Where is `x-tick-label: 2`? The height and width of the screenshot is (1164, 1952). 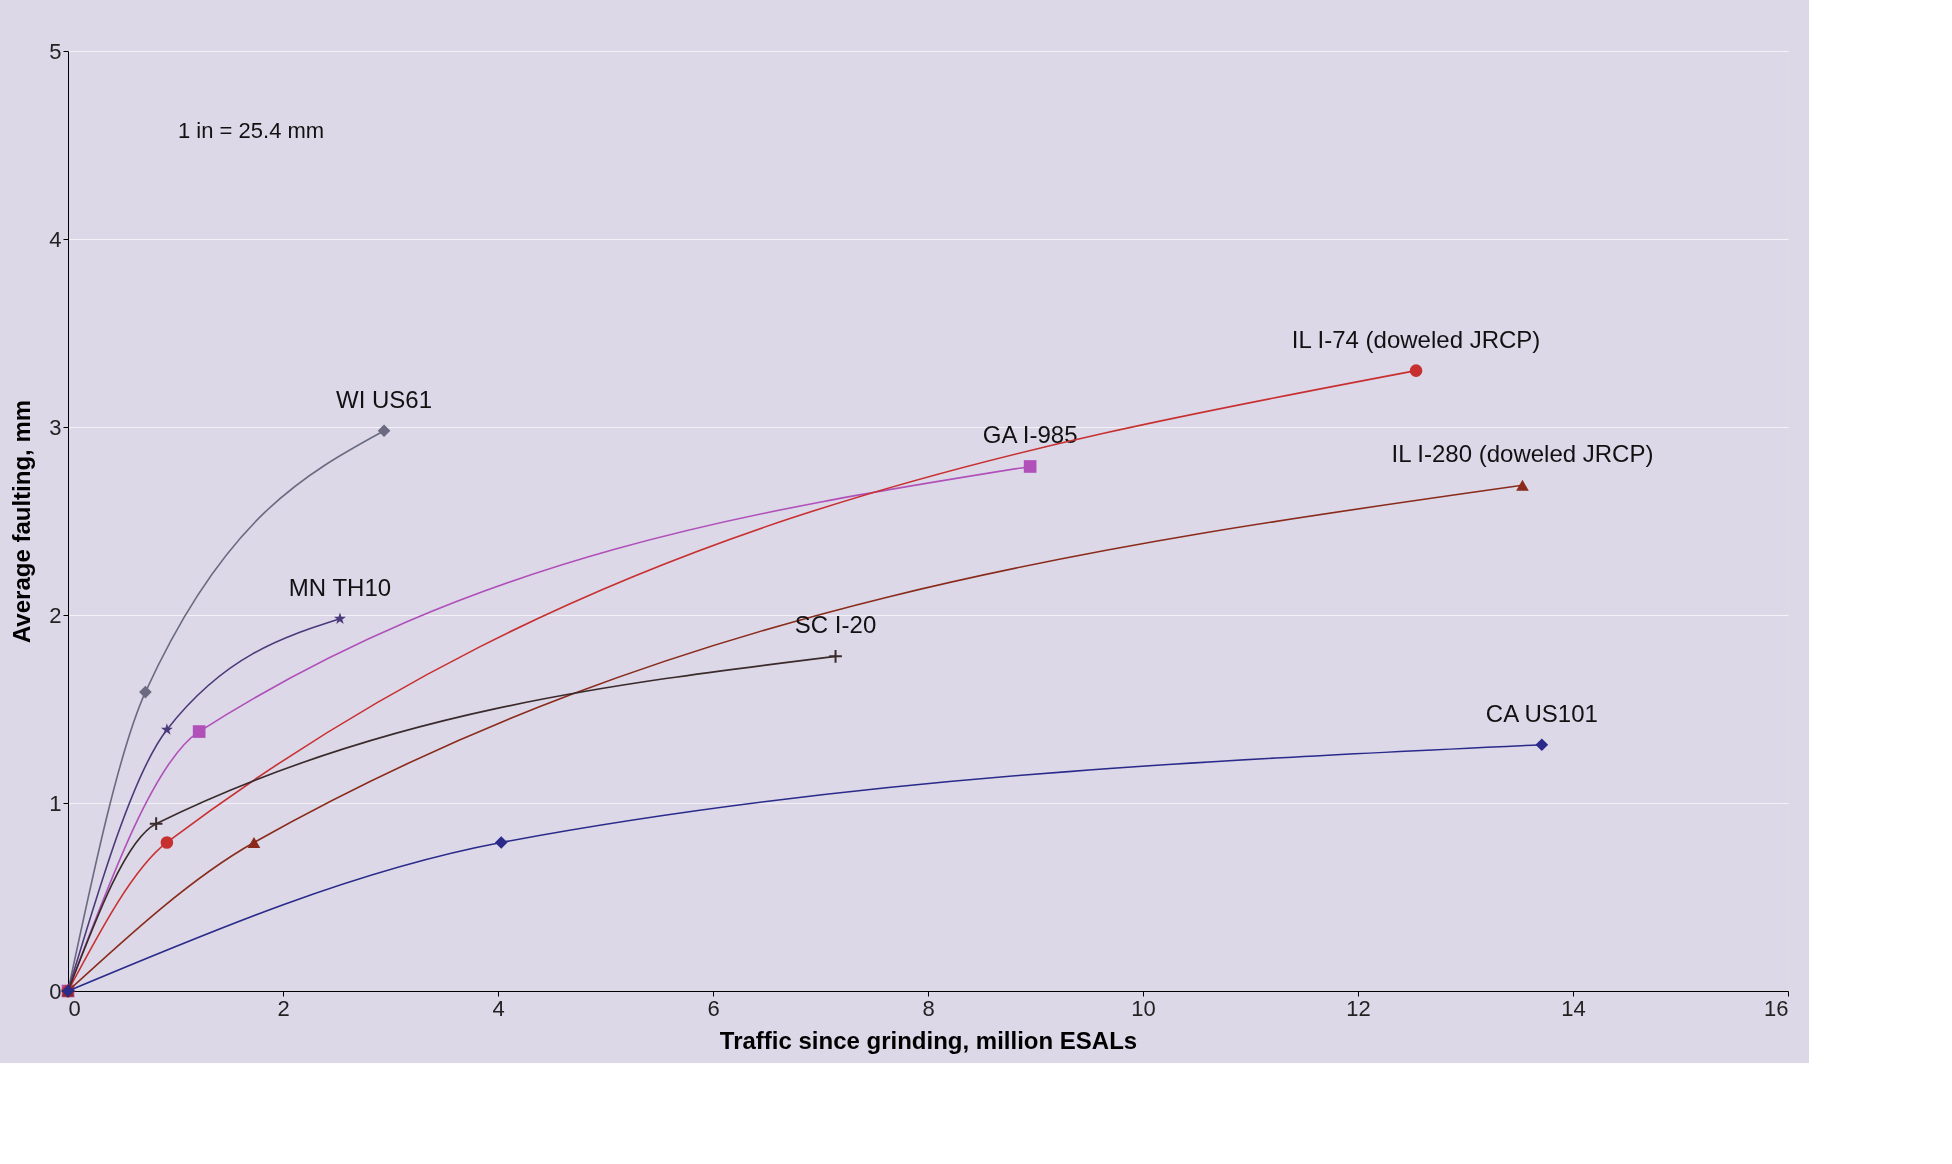 x-tick-label: 2 is located at coordinates (283, 1008).